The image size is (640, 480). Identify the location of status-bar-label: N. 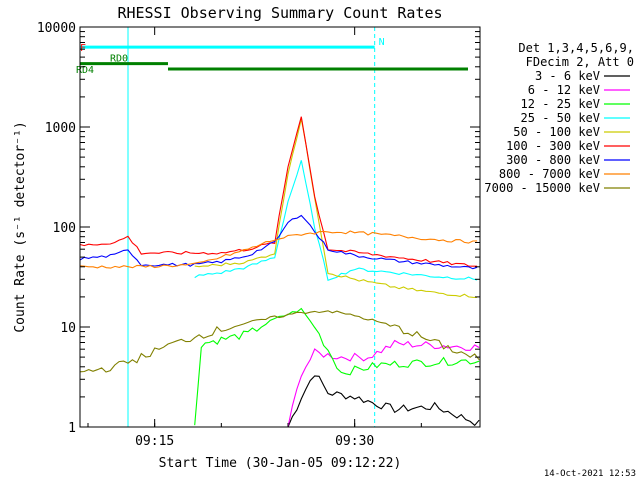
(382, 42).